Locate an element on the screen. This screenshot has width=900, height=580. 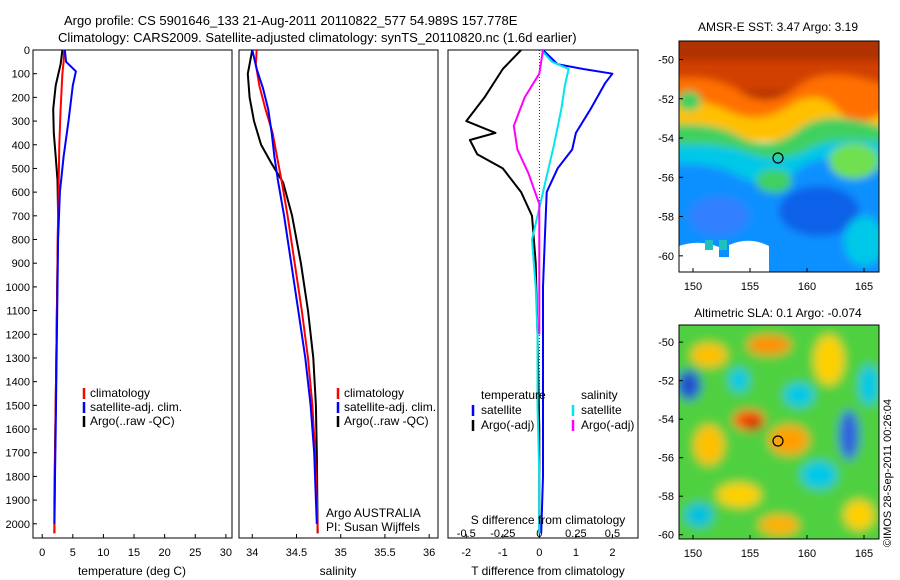
depth-tick-label: 1700 is located at coordinates (18, 454).